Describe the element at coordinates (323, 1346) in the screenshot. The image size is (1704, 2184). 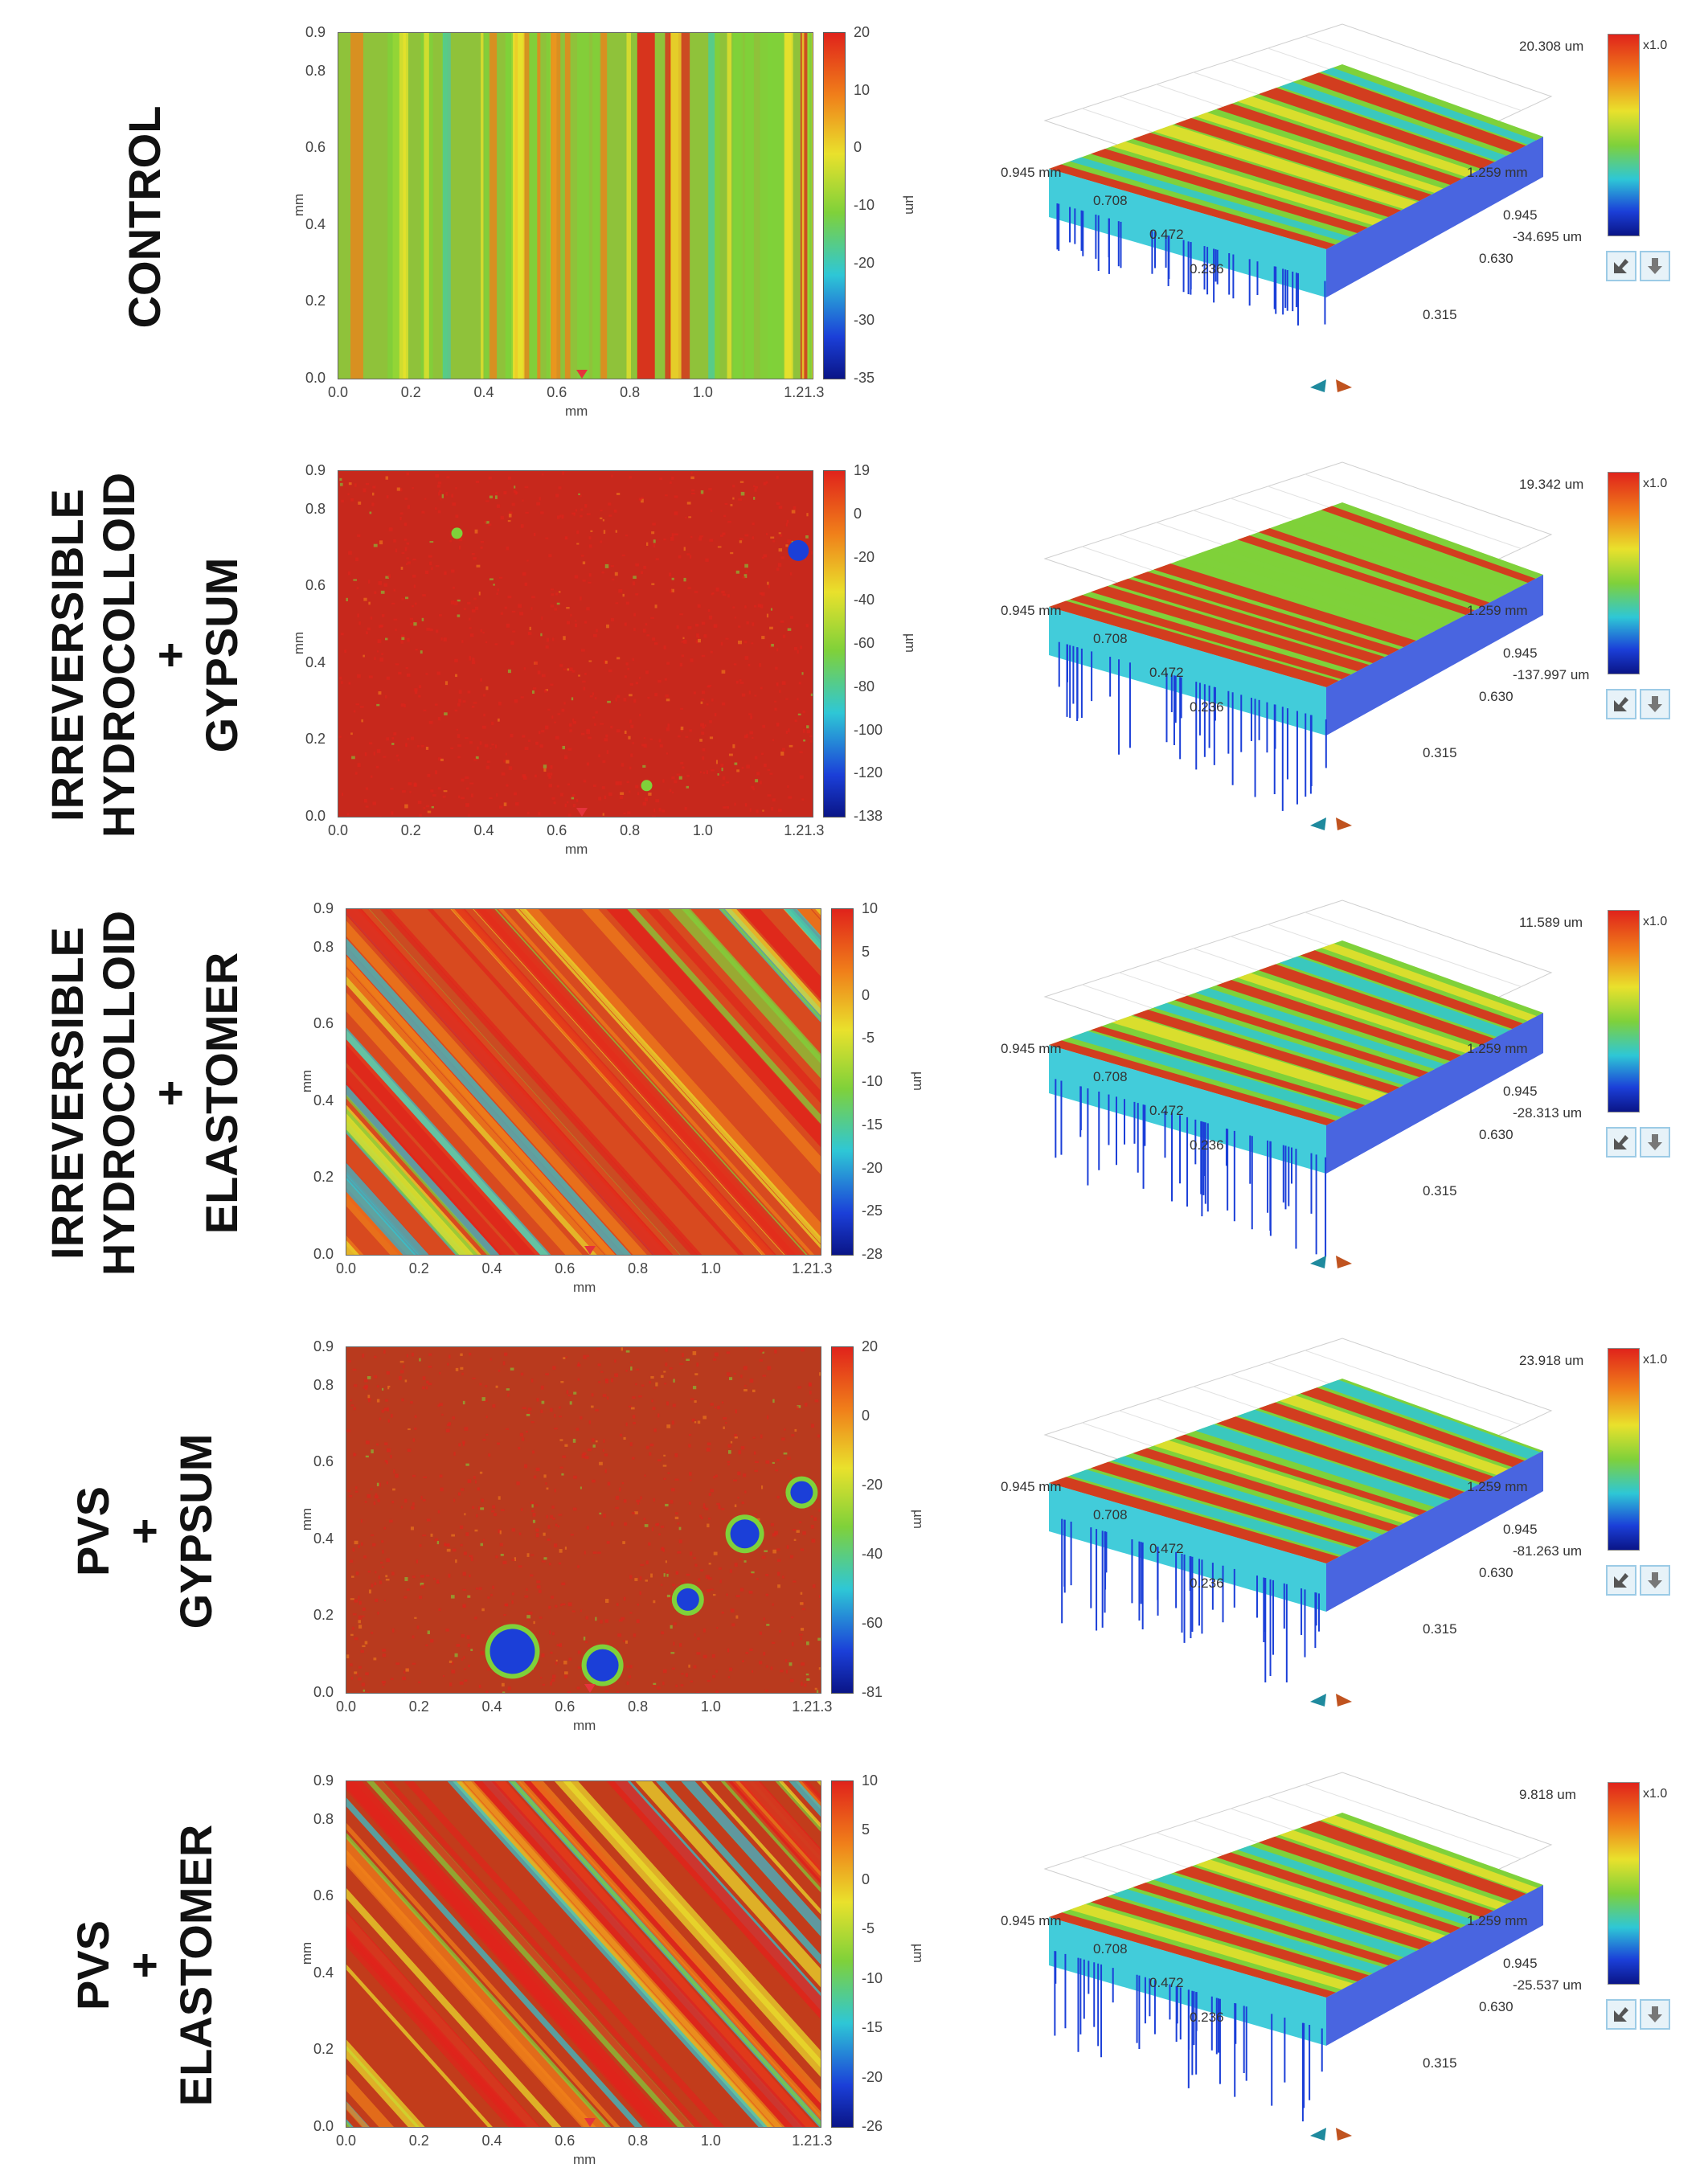
I see `y-tick-label: 0.9` at that location.